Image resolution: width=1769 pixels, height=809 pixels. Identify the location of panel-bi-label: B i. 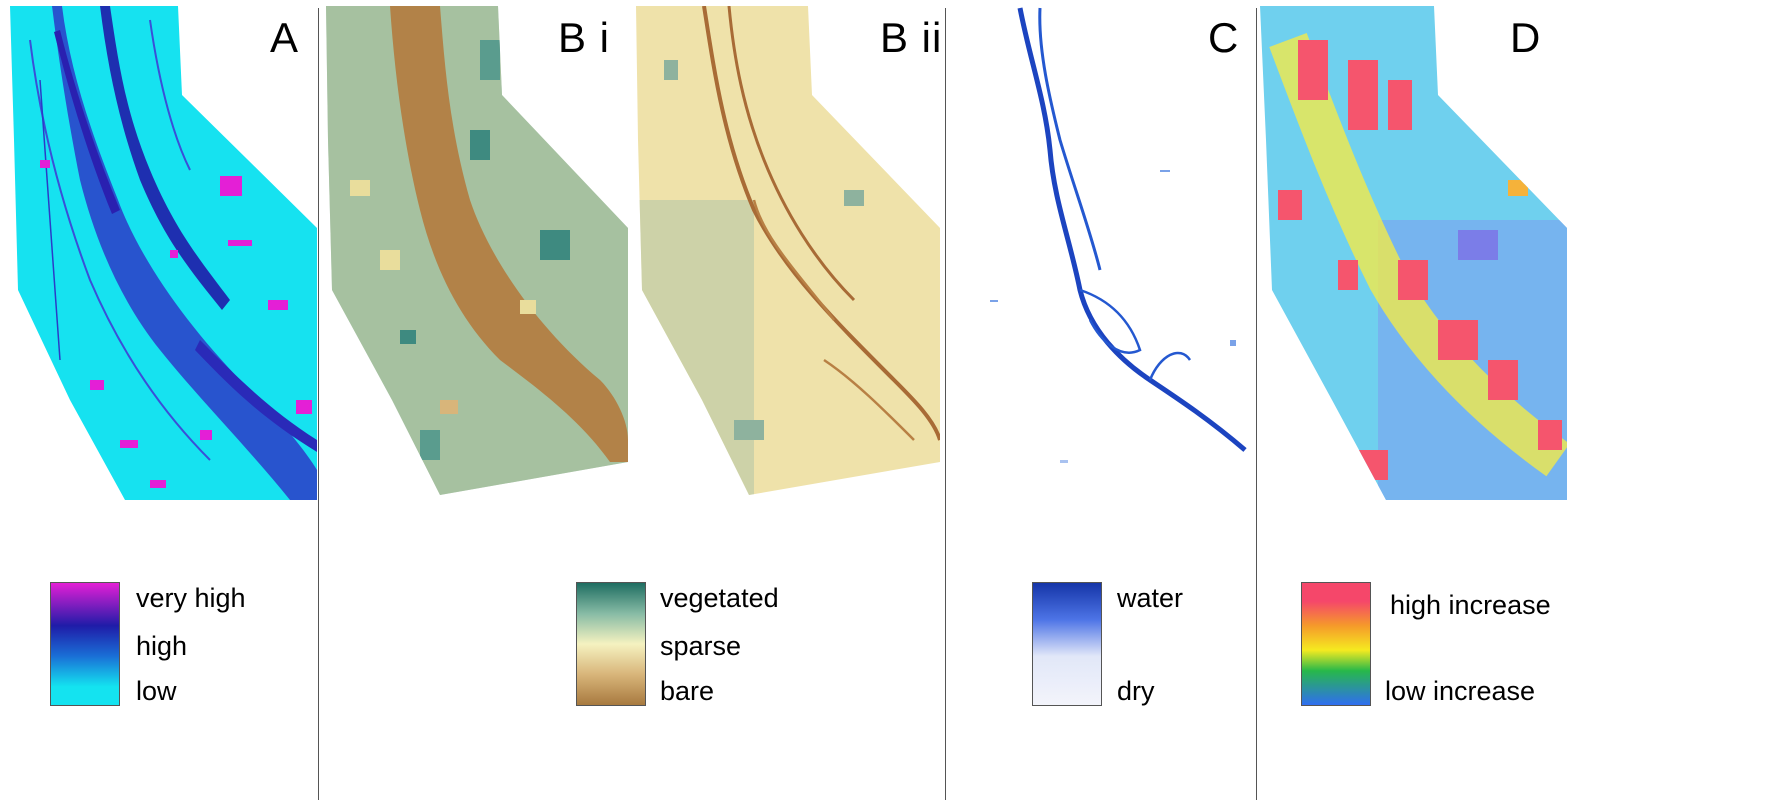
(584, 37).